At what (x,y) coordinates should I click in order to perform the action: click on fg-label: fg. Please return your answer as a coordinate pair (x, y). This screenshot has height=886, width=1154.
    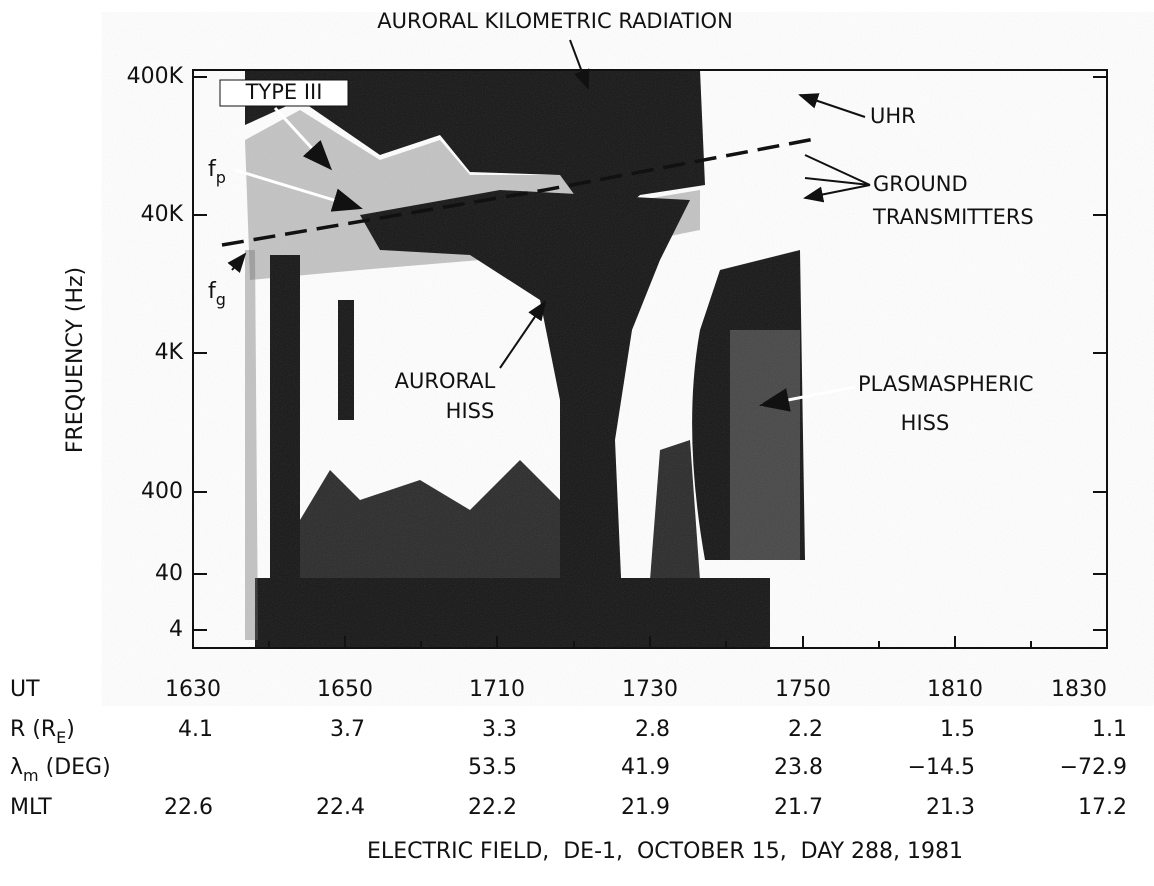
    Looking at the image, I should click on (217, 294).